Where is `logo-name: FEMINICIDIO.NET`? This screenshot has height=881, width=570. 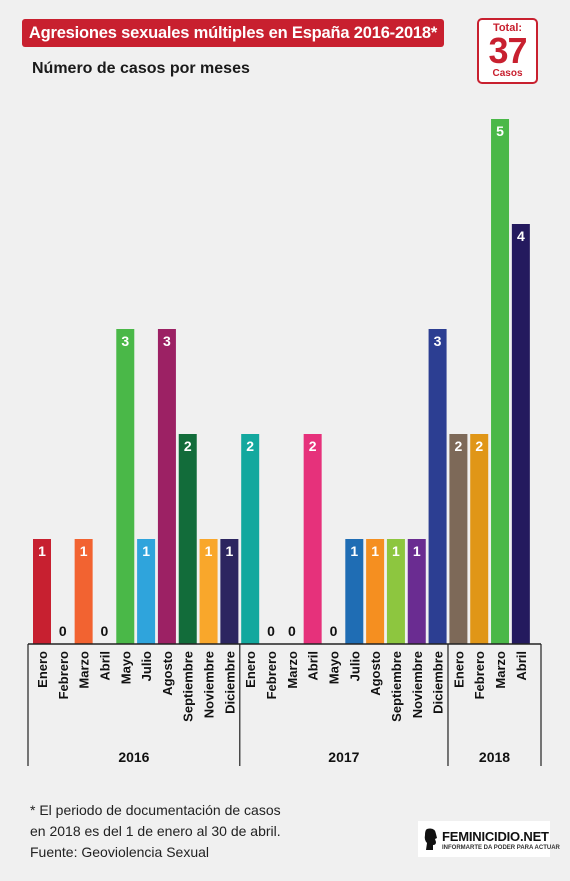 logo-name: FEMINICIDIO.NET is located at coordinates (495, 836).